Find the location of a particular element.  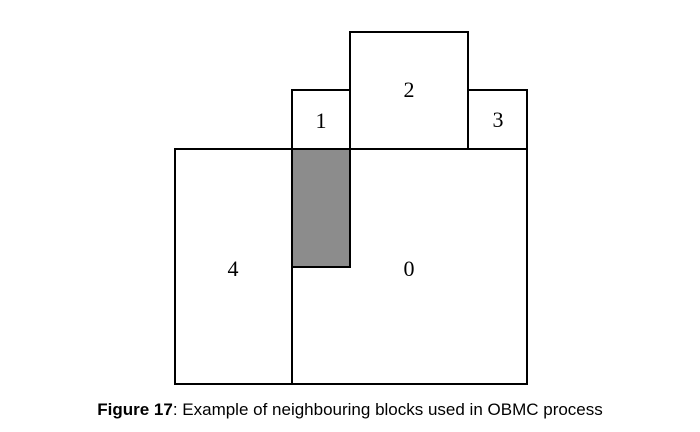

figure-number: Figure 17 is located at coordinates (135, 409).